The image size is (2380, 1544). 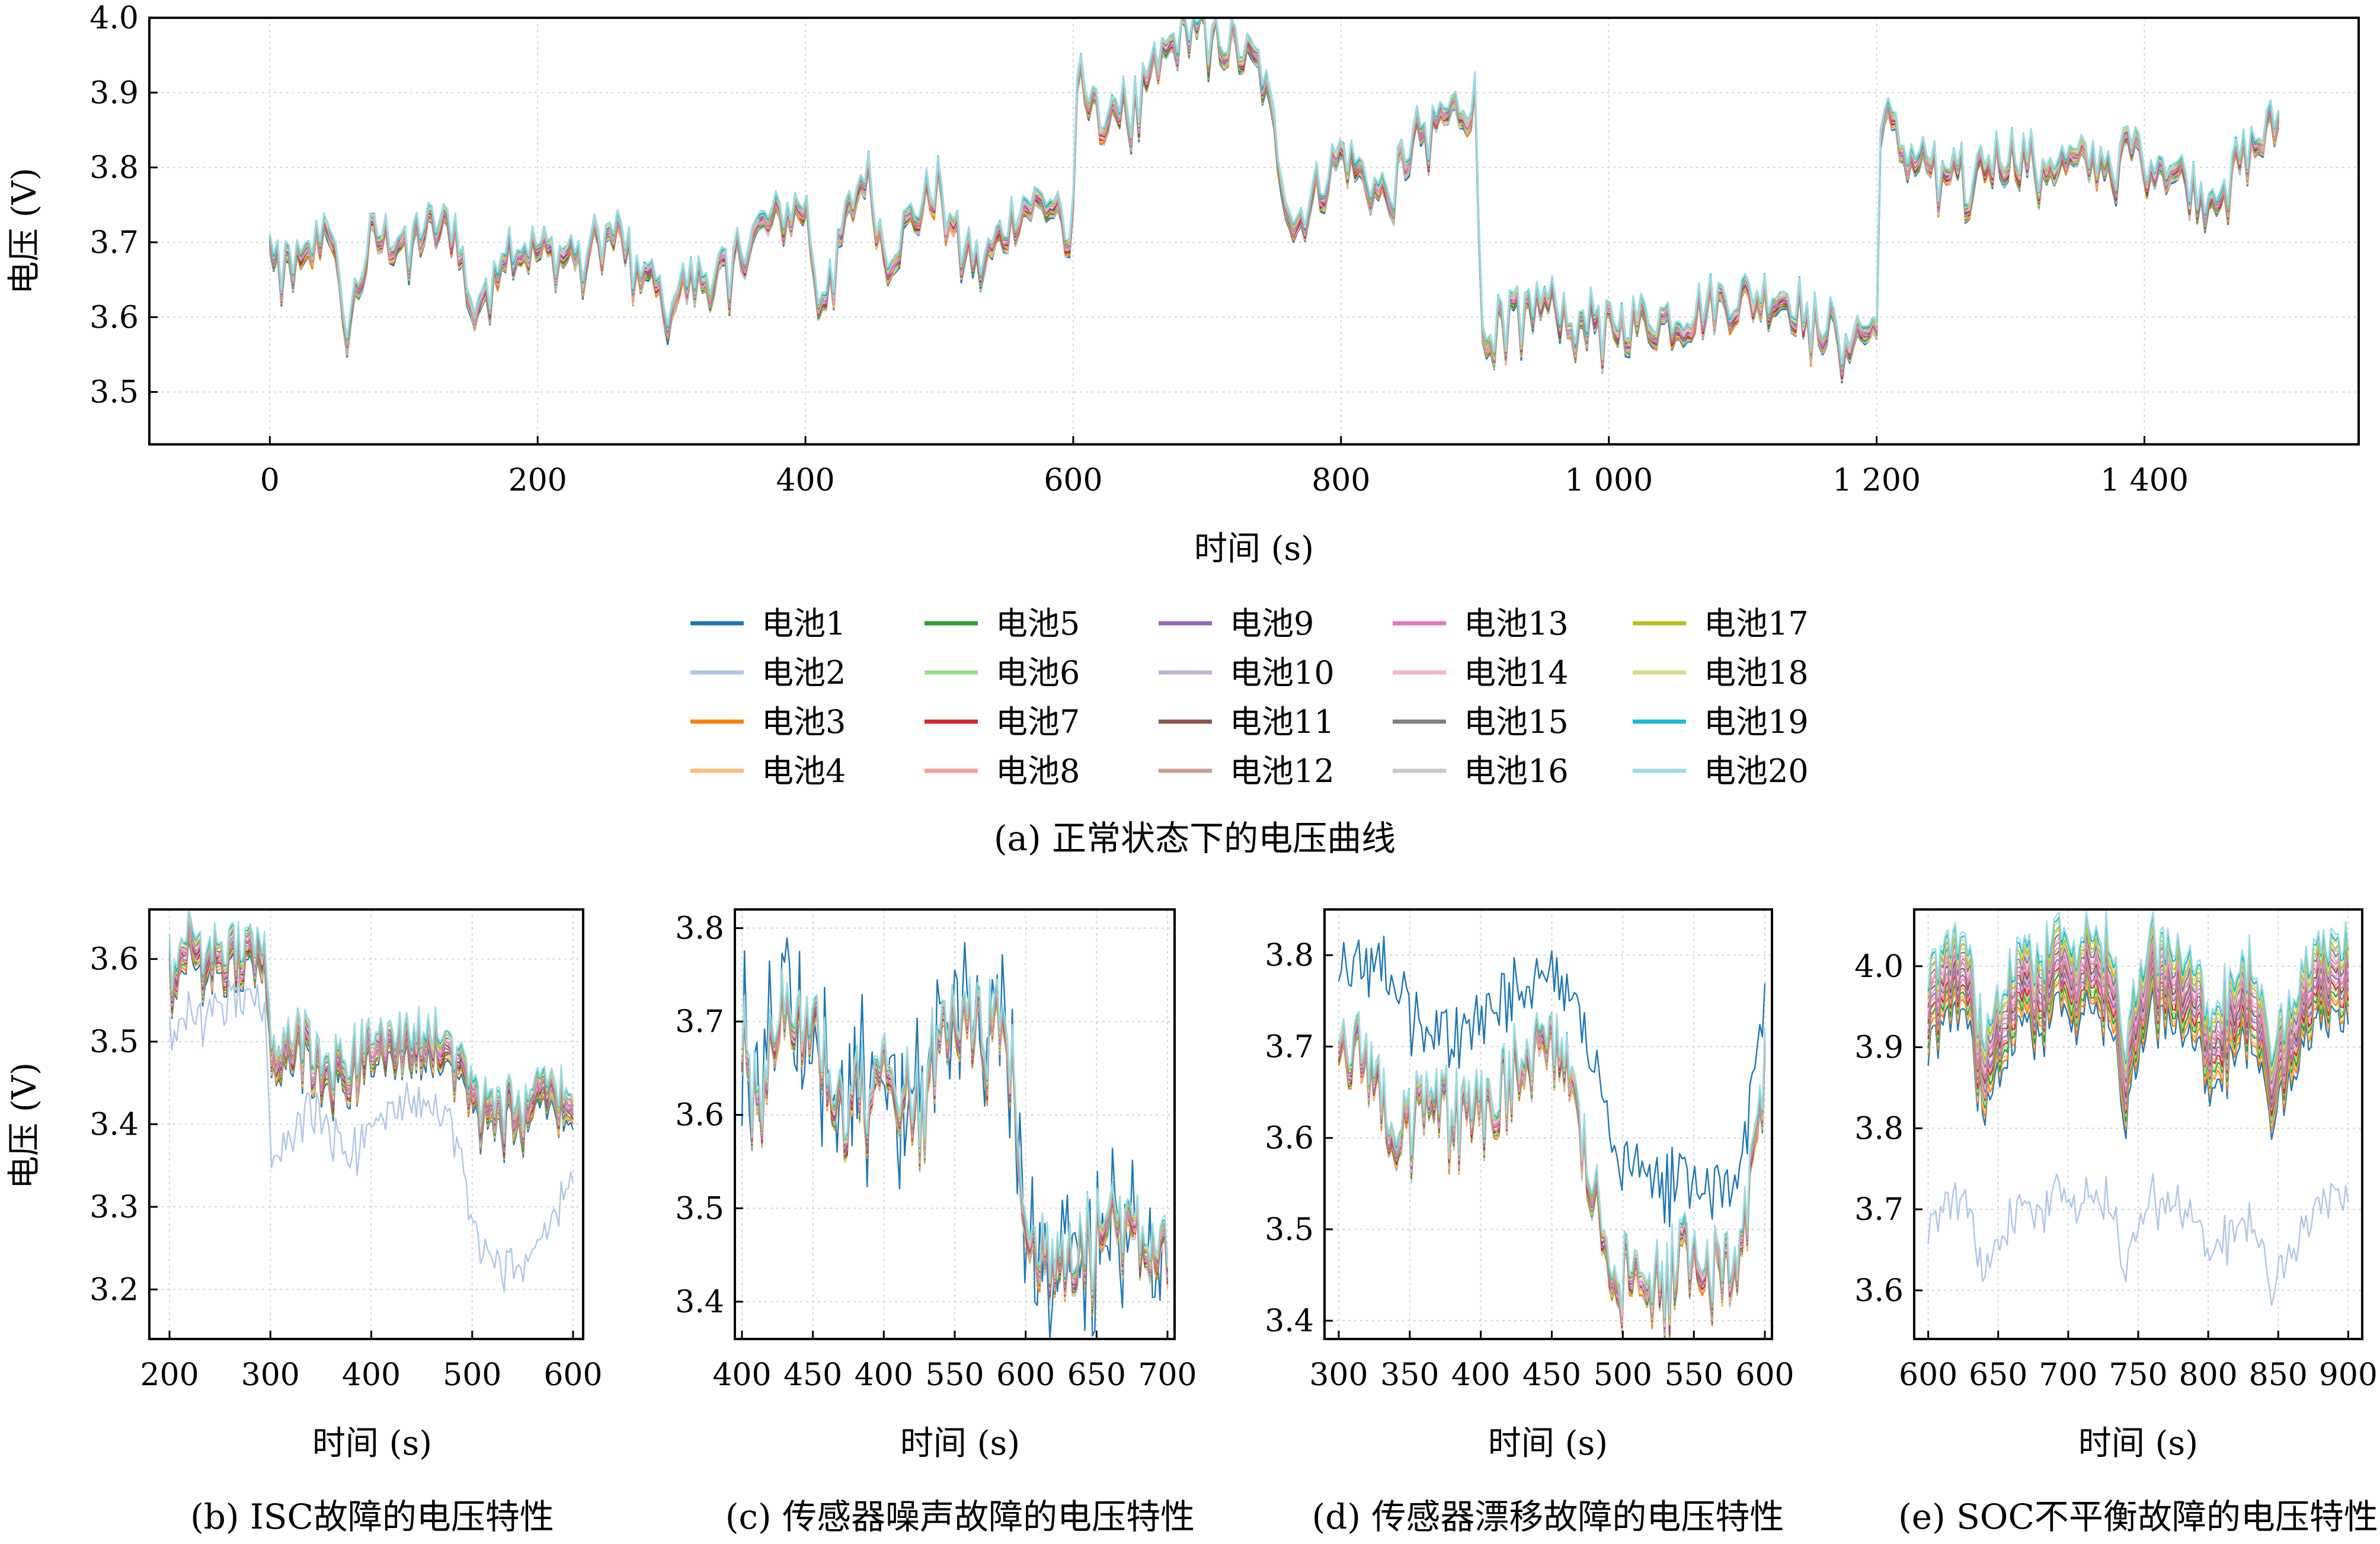 I want to click on plot-frame-d, so click(x=1548, y=1124).